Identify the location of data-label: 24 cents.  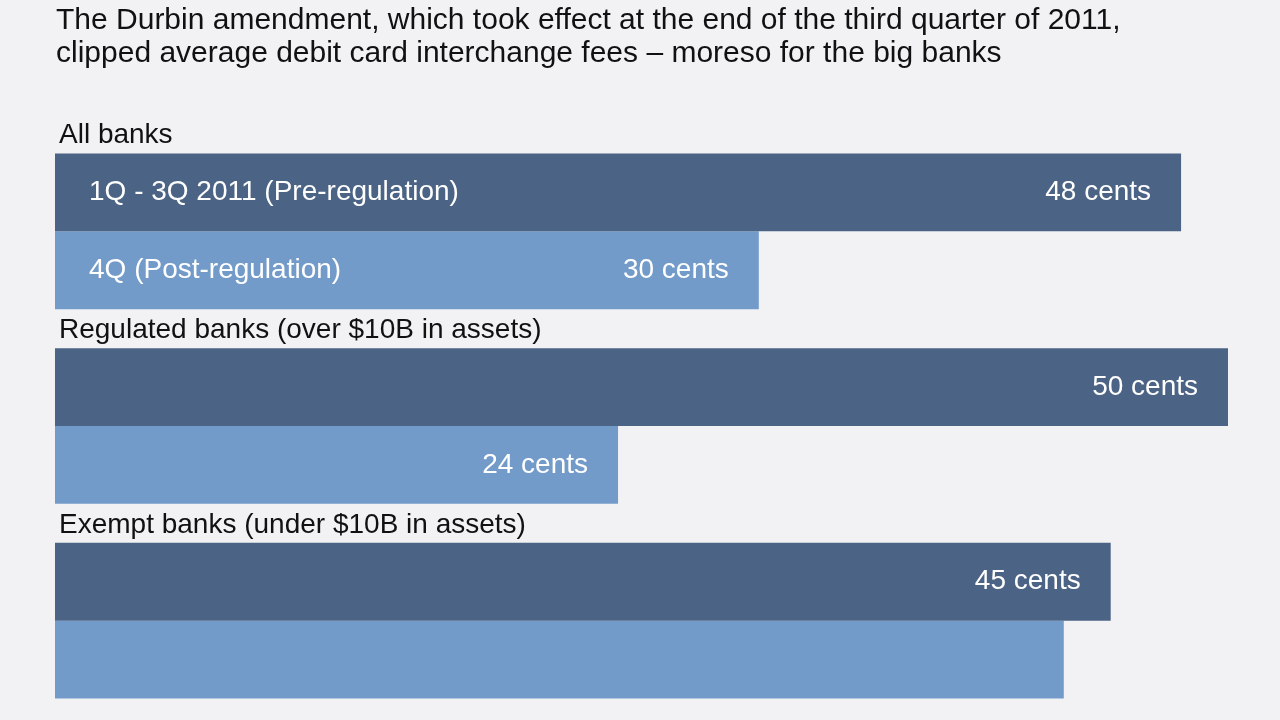
(535, 463).